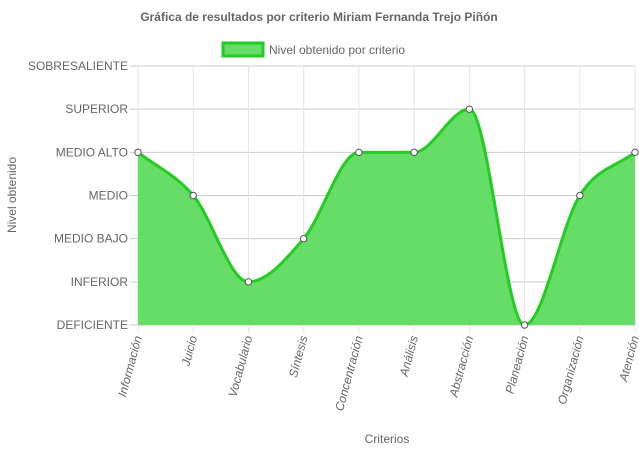 Image resolution: width=639 pixels, height=452 pixels. Describe the element at coordinates (108, 196) in the screenshot. I see `y-tick-label: MEDIO` at that location.